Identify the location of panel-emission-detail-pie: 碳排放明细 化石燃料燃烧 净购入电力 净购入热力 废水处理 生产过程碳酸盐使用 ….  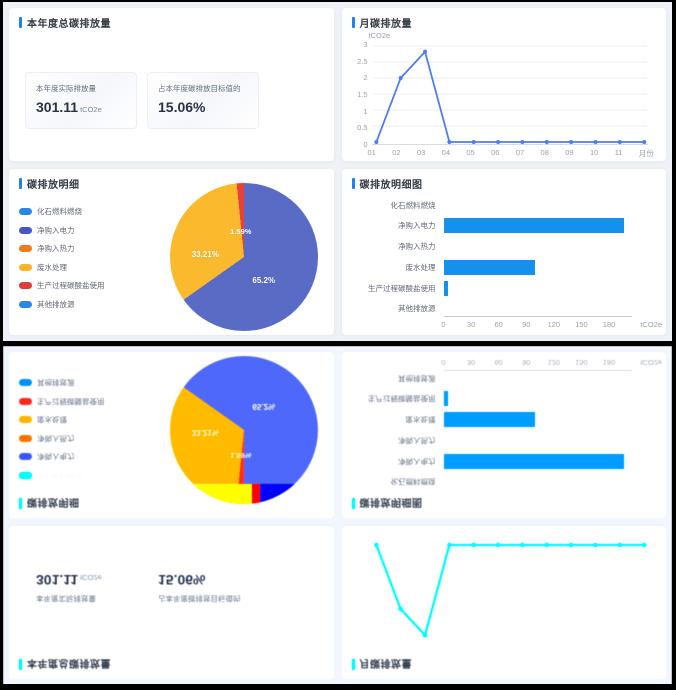
(171, 252).